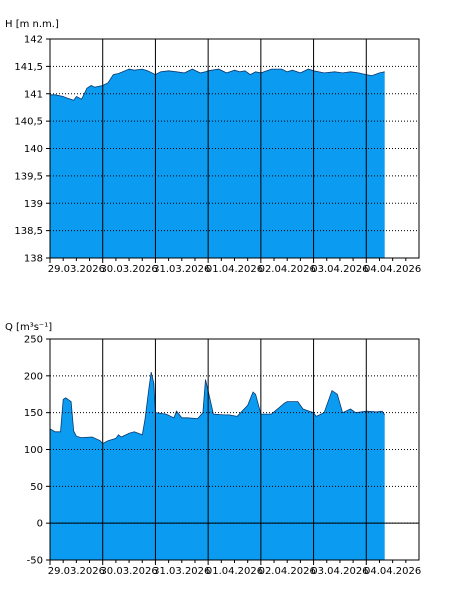  Describe the element at coordinates (181, 269) in the screenshot. I see `water-level-xtick-label: 31.03.2026` at that location.